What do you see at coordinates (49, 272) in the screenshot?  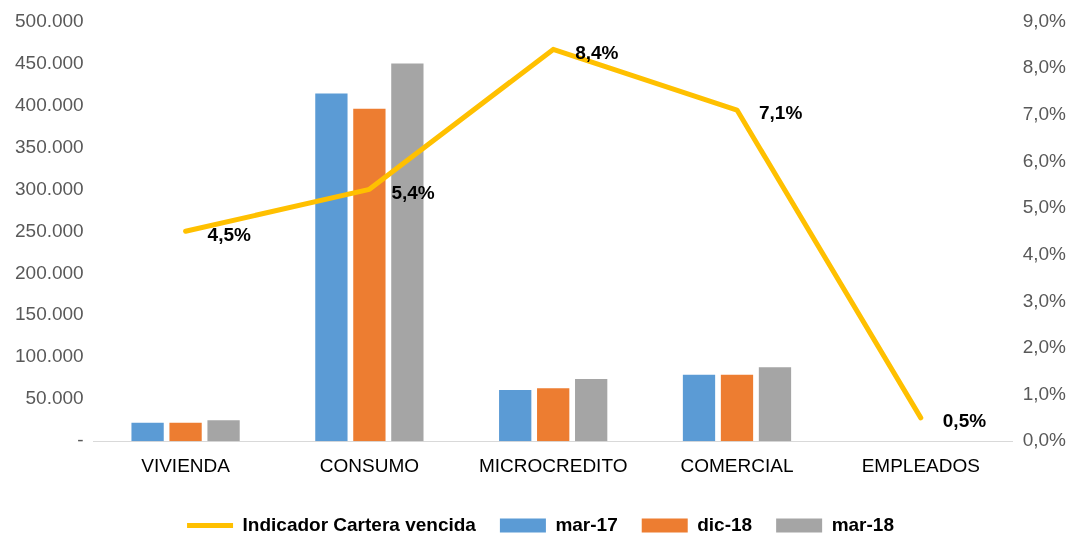 I see `y-tick-label: 200.000` at bounding box center [49, 272].